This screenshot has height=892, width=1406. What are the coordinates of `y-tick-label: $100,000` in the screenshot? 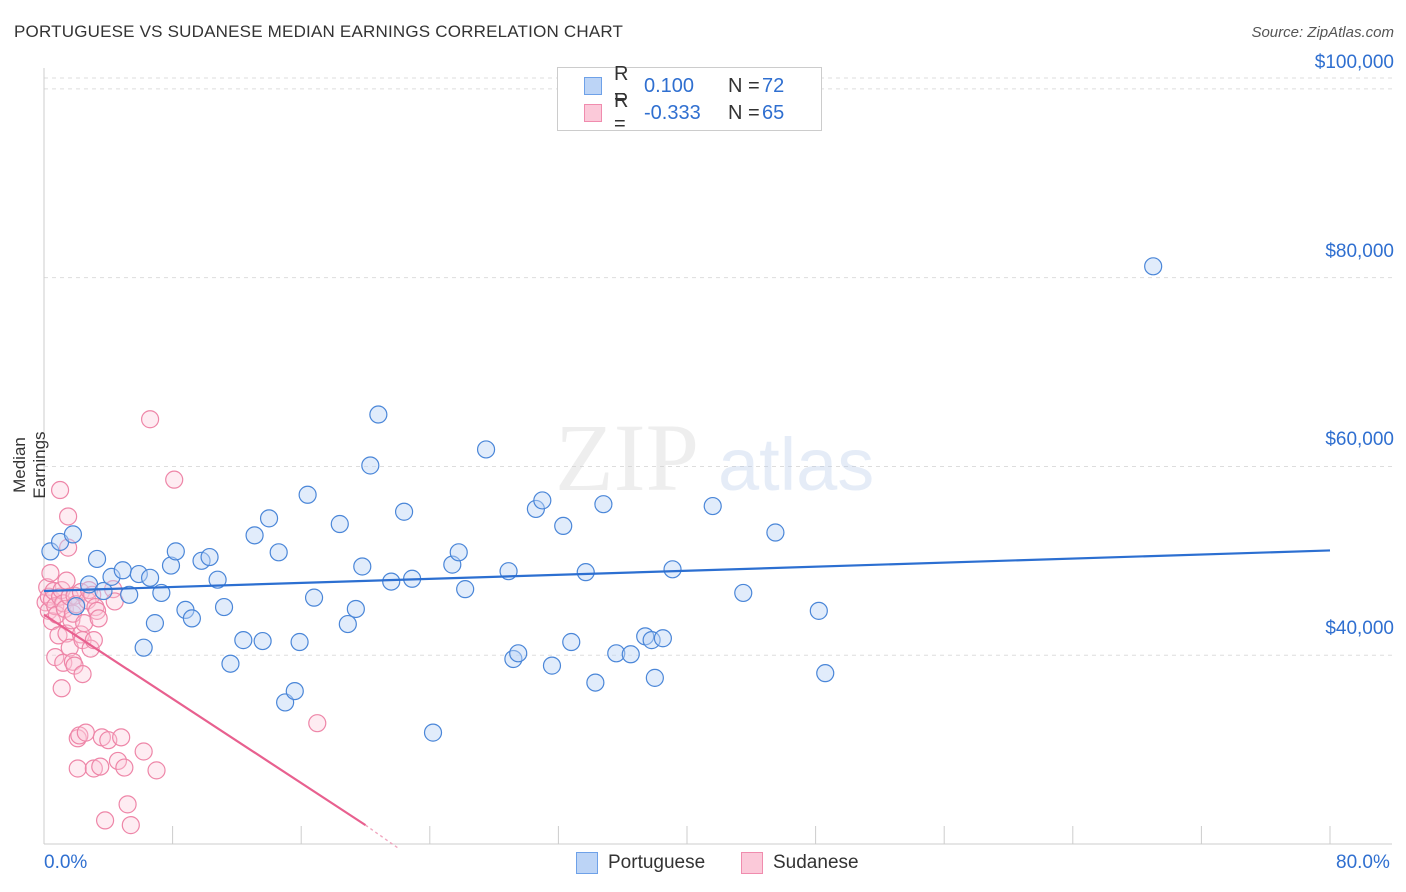 It's located at (1354, 62).